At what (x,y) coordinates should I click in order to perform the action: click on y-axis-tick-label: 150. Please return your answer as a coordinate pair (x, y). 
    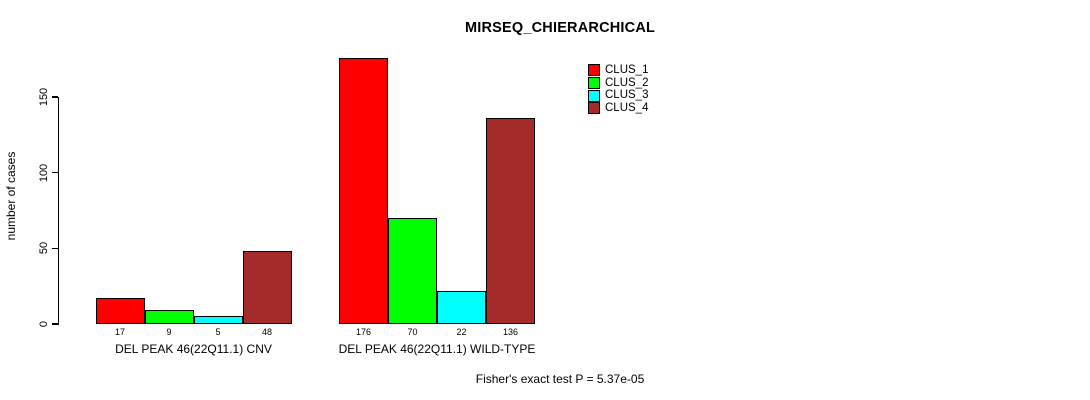
    Looking at the image, I should click on (43, 97).